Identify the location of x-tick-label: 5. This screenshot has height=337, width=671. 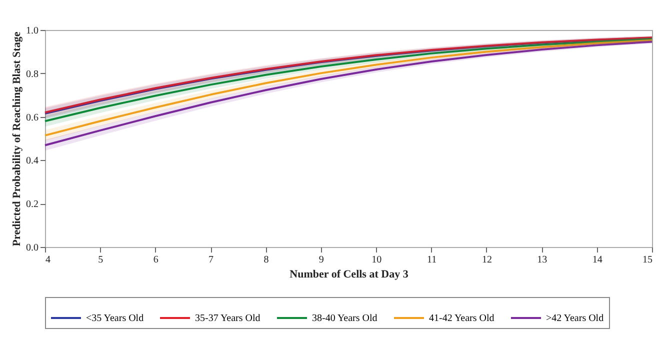
(101, 260).